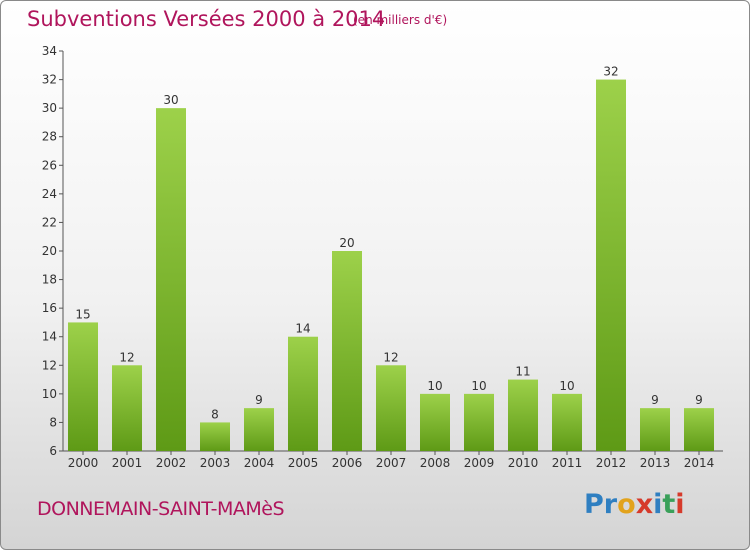  I want to click on y-tick-label: 22, so click(49, 222).